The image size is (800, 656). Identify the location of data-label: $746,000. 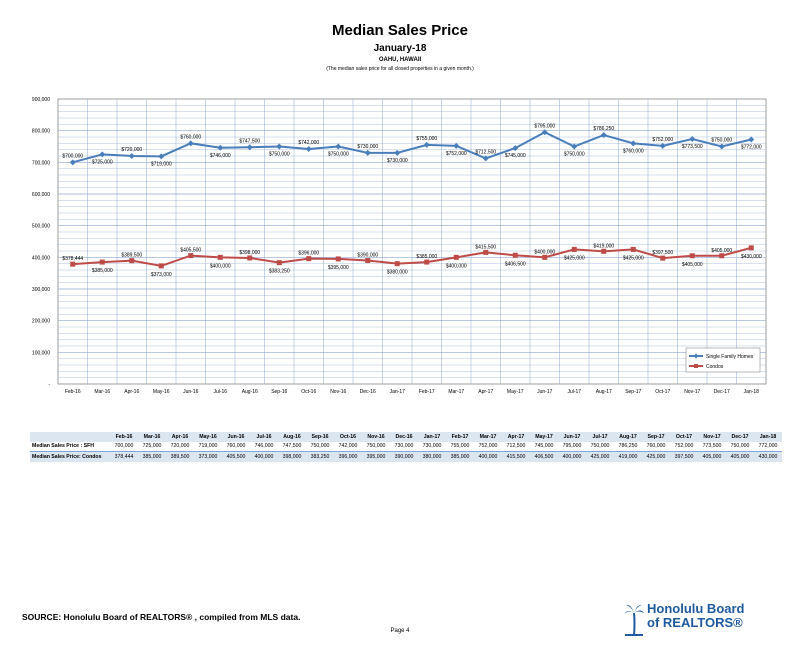
(220, 156).